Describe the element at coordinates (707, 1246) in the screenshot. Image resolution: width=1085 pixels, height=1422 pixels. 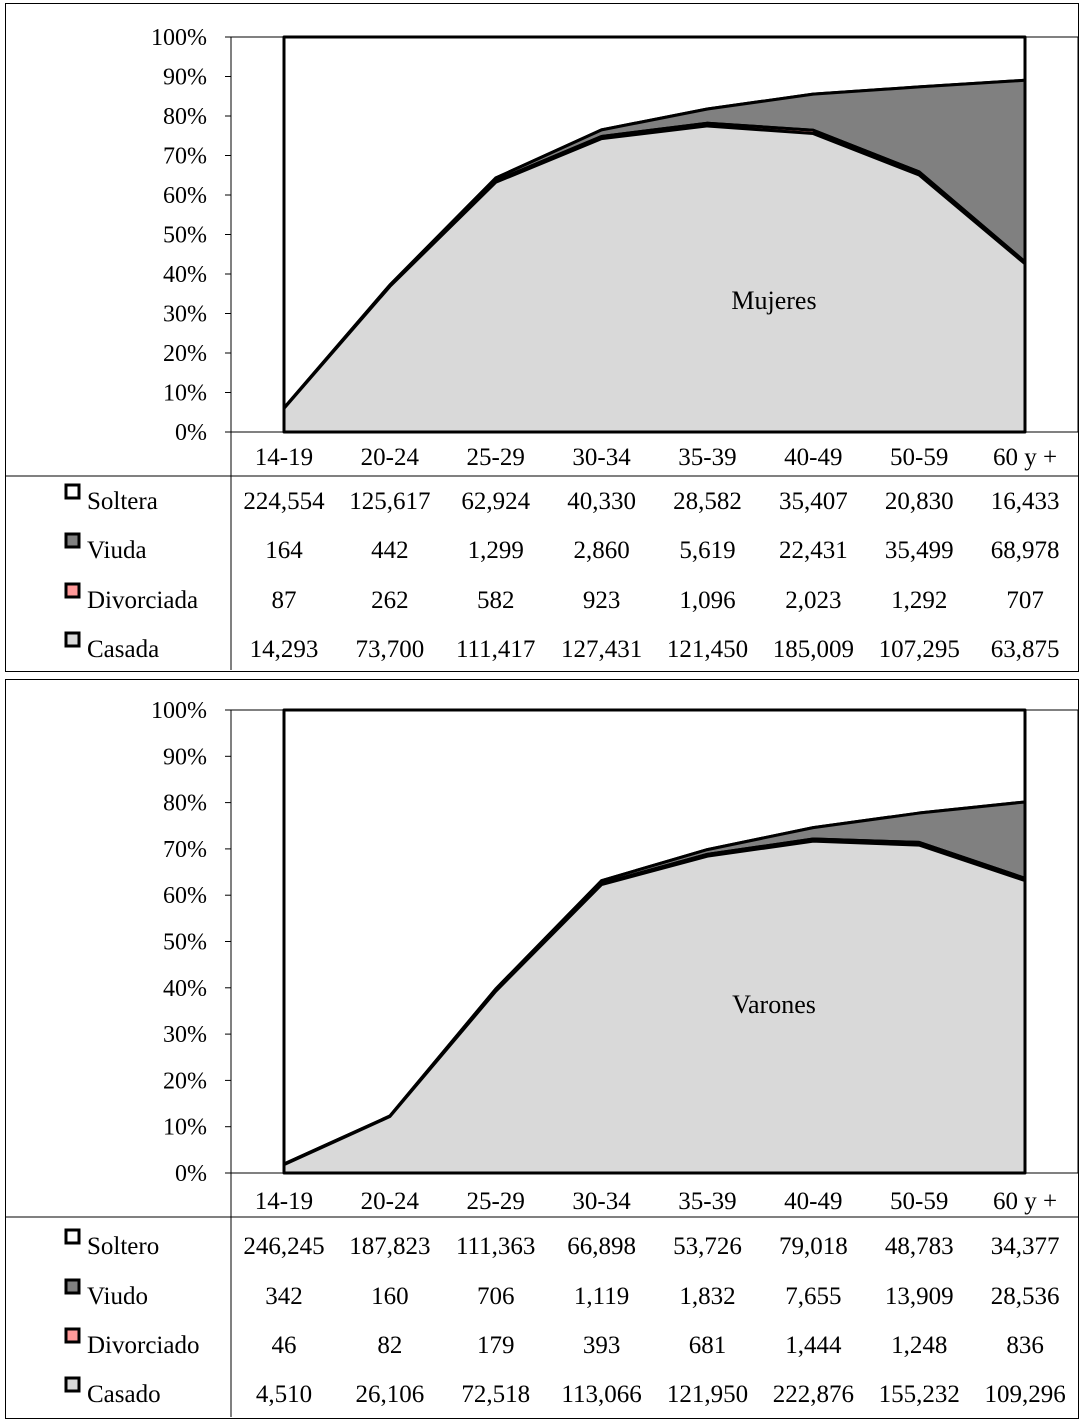
I see `table-cell: 53,726` at that location.